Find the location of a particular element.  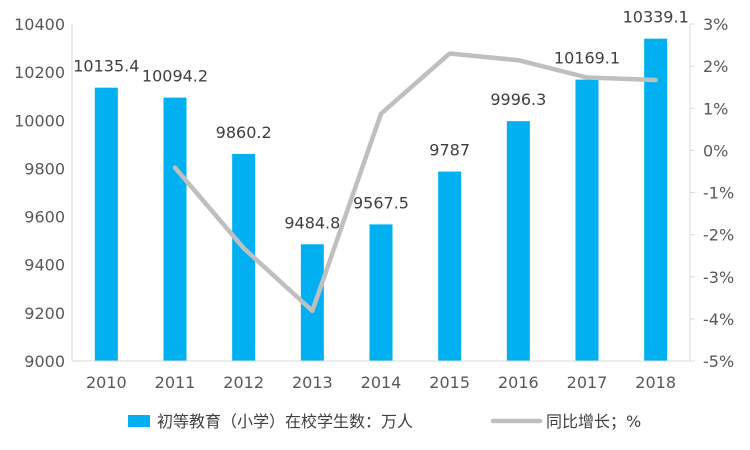

bar-2013 is located at coordinates (312, 302).